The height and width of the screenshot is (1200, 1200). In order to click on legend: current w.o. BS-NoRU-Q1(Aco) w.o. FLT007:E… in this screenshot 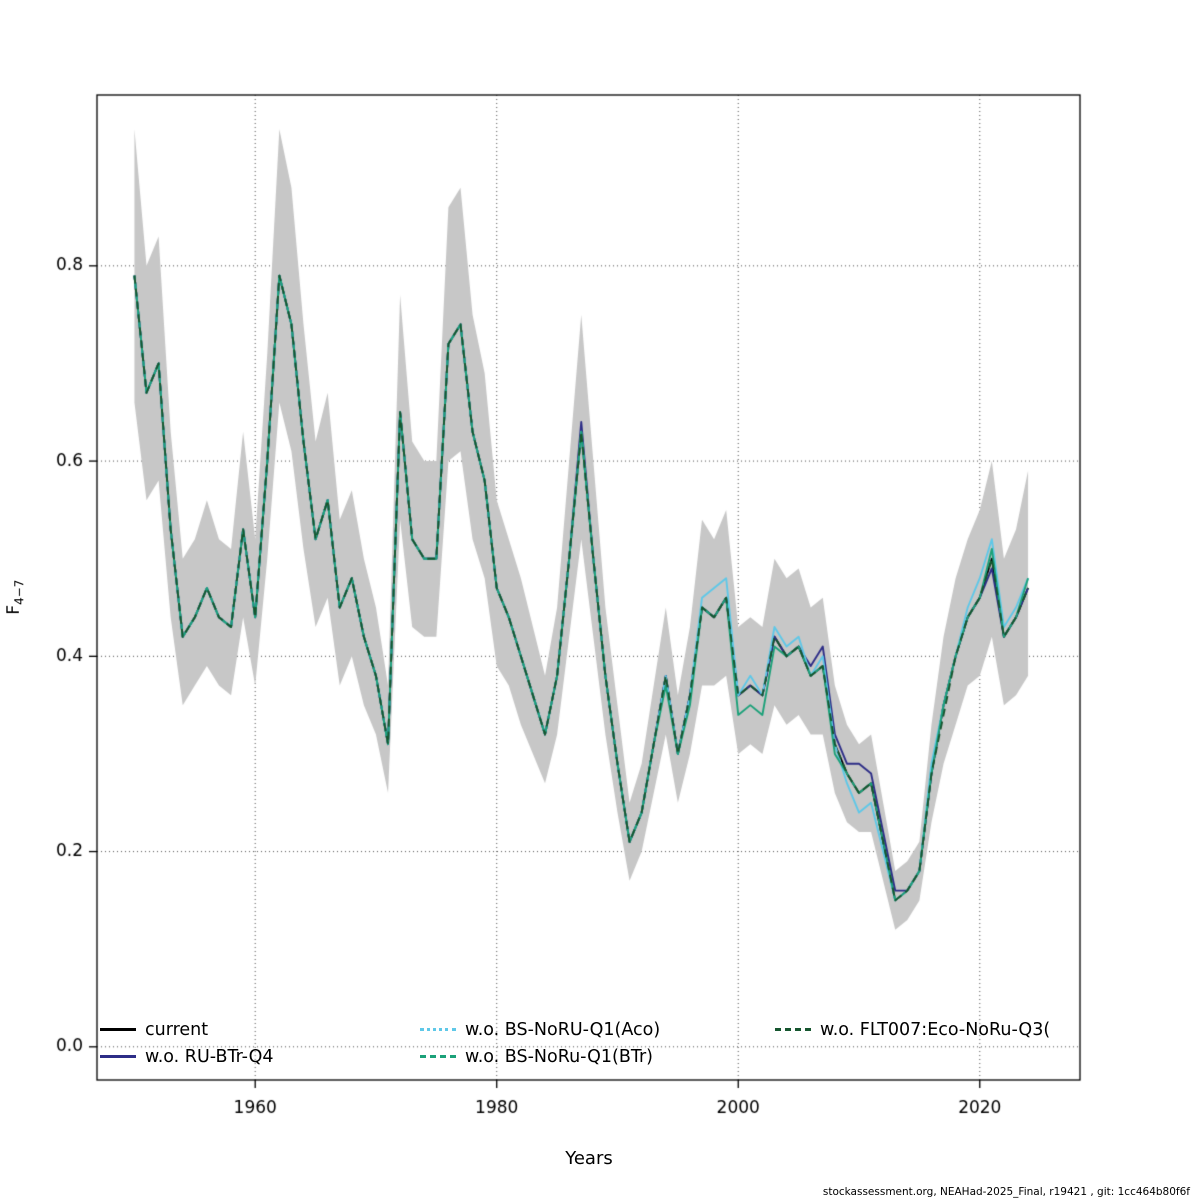, I will do `click(589, 1043)`.